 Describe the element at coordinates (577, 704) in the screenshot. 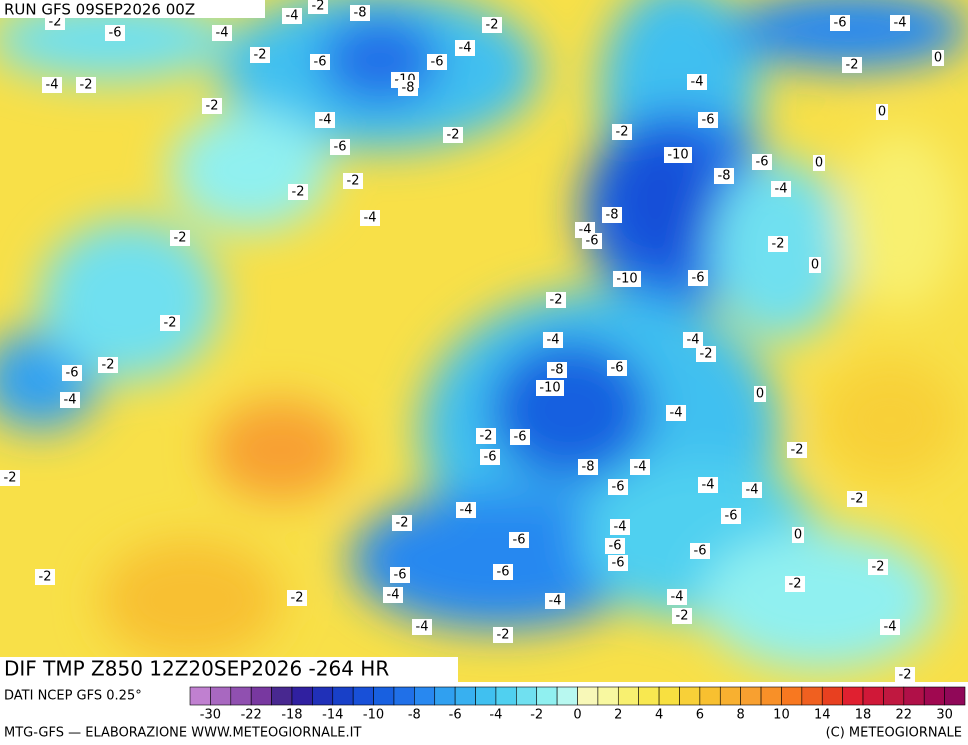

I see `colorbar: -30 -22 -18 -14 -10 -8 -6 -4 -2 0 2 4 6 8 10 14 18 22 30` at that location.